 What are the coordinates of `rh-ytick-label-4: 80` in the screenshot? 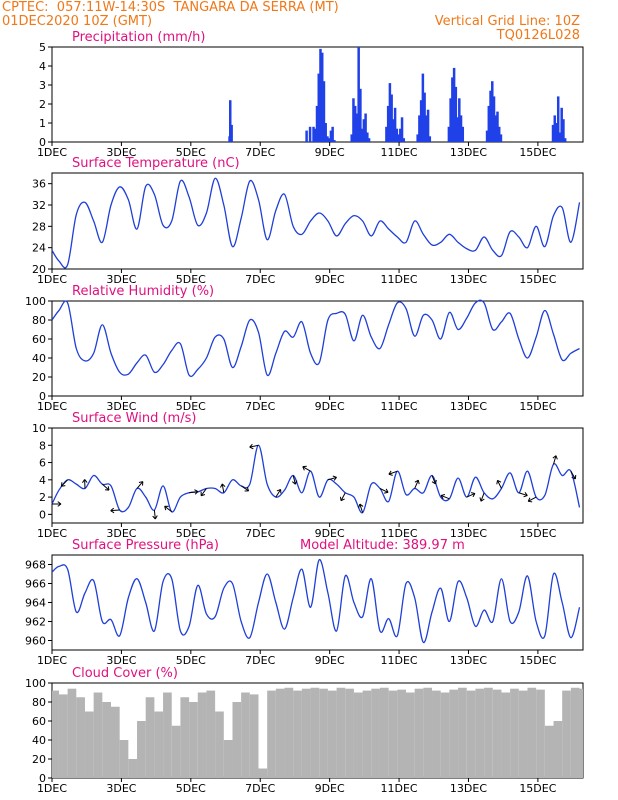 It's located at (39, 320).